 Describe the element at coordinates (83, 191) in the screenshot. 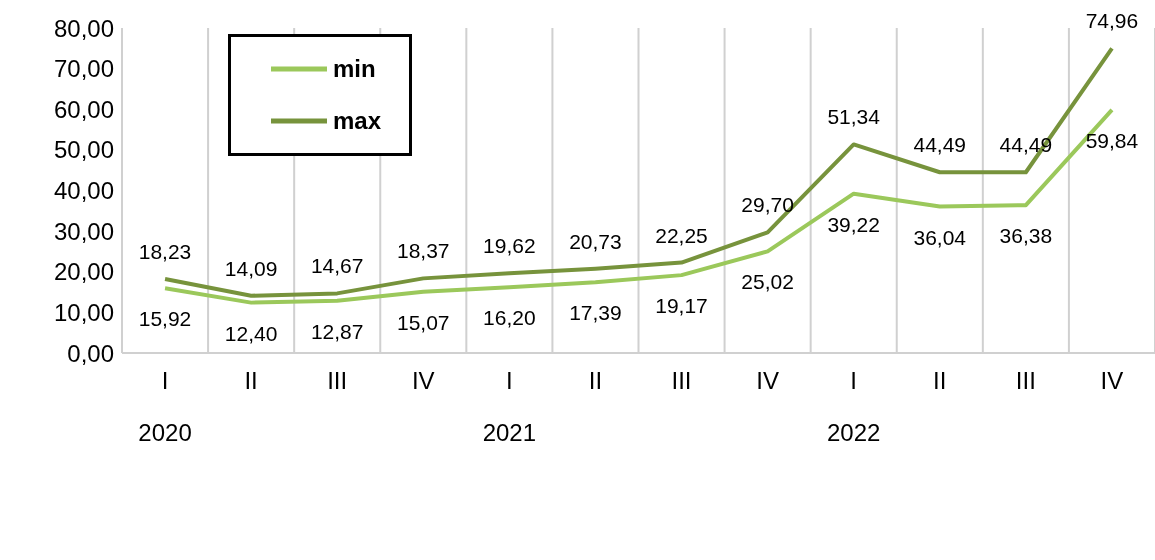

I see `y-tick-label: 40,00` at that location.